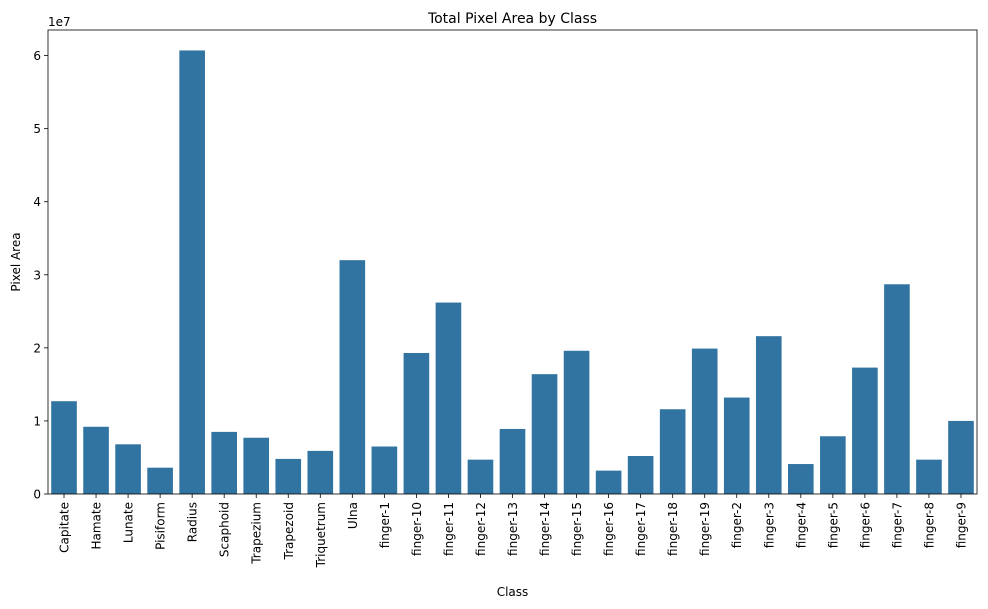  Describe the element at coordinates (353, 515) in the screenshot. I see `x-tick-label: Ulna` at that location.